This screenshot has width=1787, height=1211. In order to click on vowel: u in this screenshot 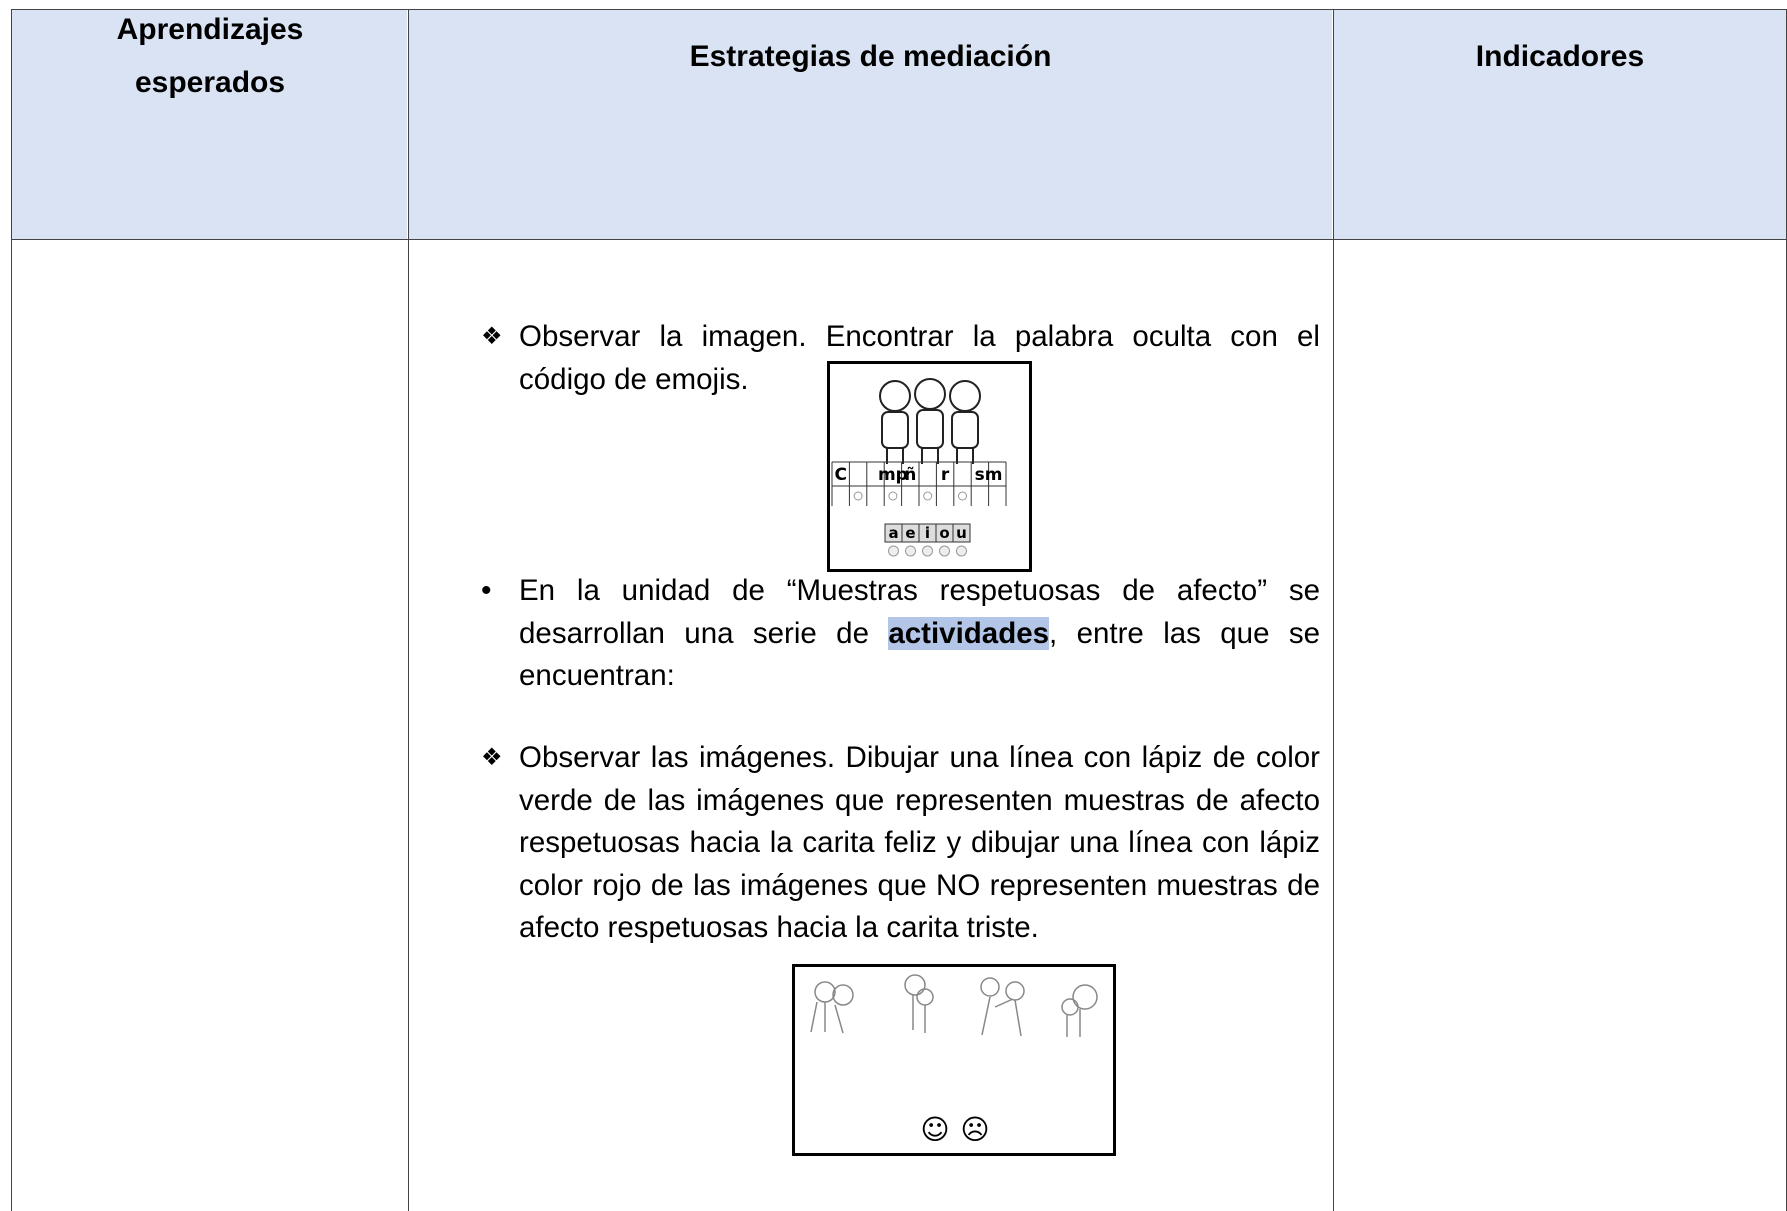, I will do `click(961, 533)`.